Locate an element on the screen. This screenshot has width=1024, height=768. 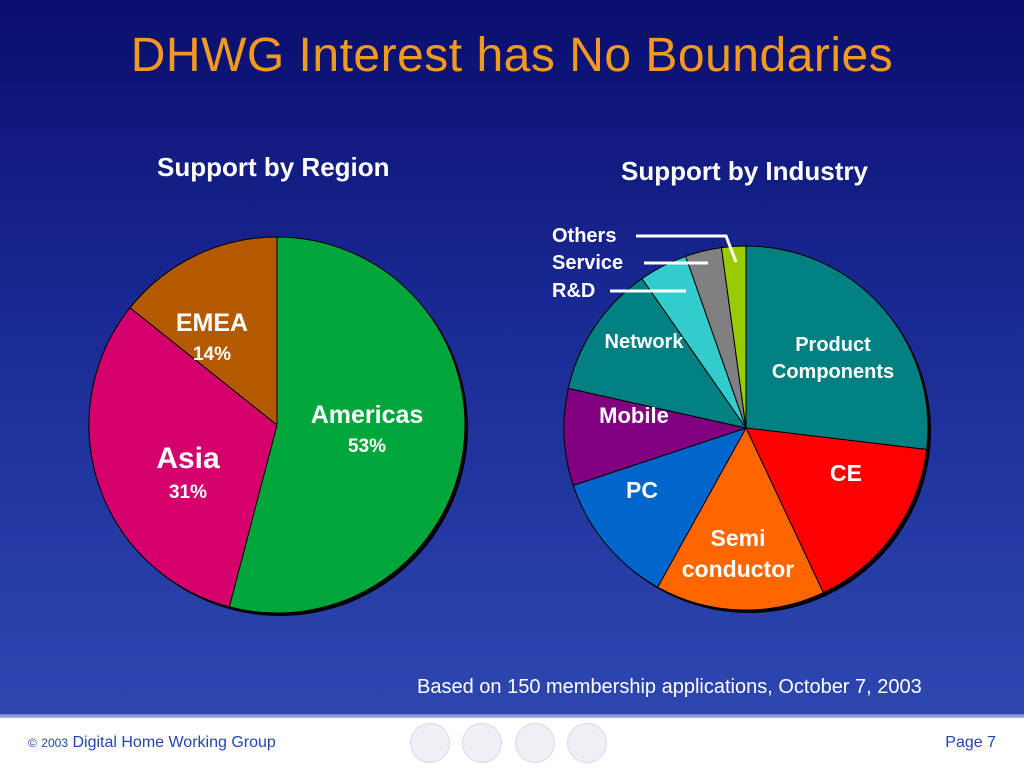
slide-title: DHWG Interest has No Boundaries is located at coordinates (512, 55).